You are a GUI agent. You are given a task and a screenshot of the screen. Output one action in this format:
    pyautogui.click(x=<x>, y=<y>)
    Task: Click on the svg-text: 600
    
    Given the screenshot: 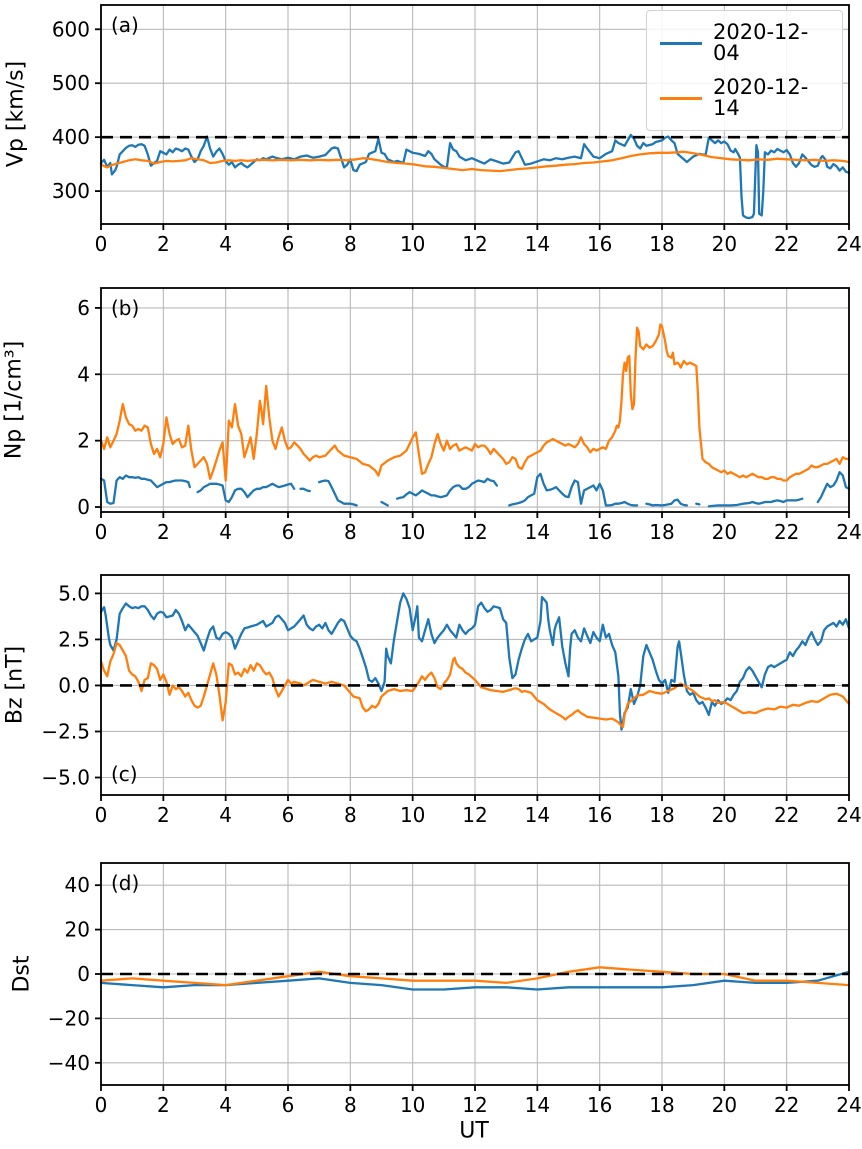 What is the action you would take?
    pyautogui.click(x=71, y=29)
    